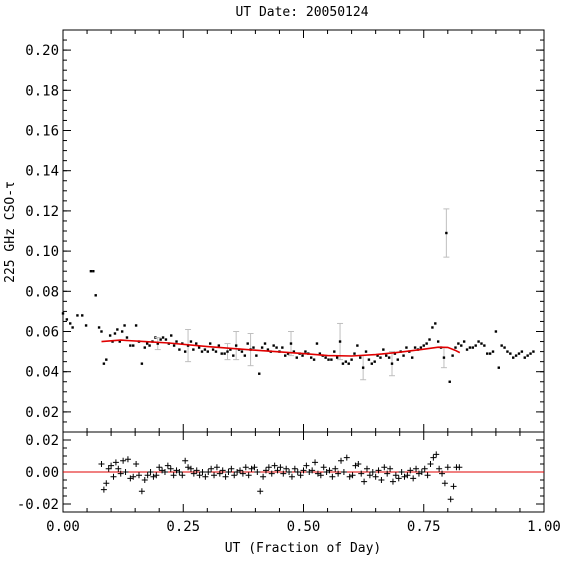  I want to click on x-tick-label: 0.25, so click(183, 527).